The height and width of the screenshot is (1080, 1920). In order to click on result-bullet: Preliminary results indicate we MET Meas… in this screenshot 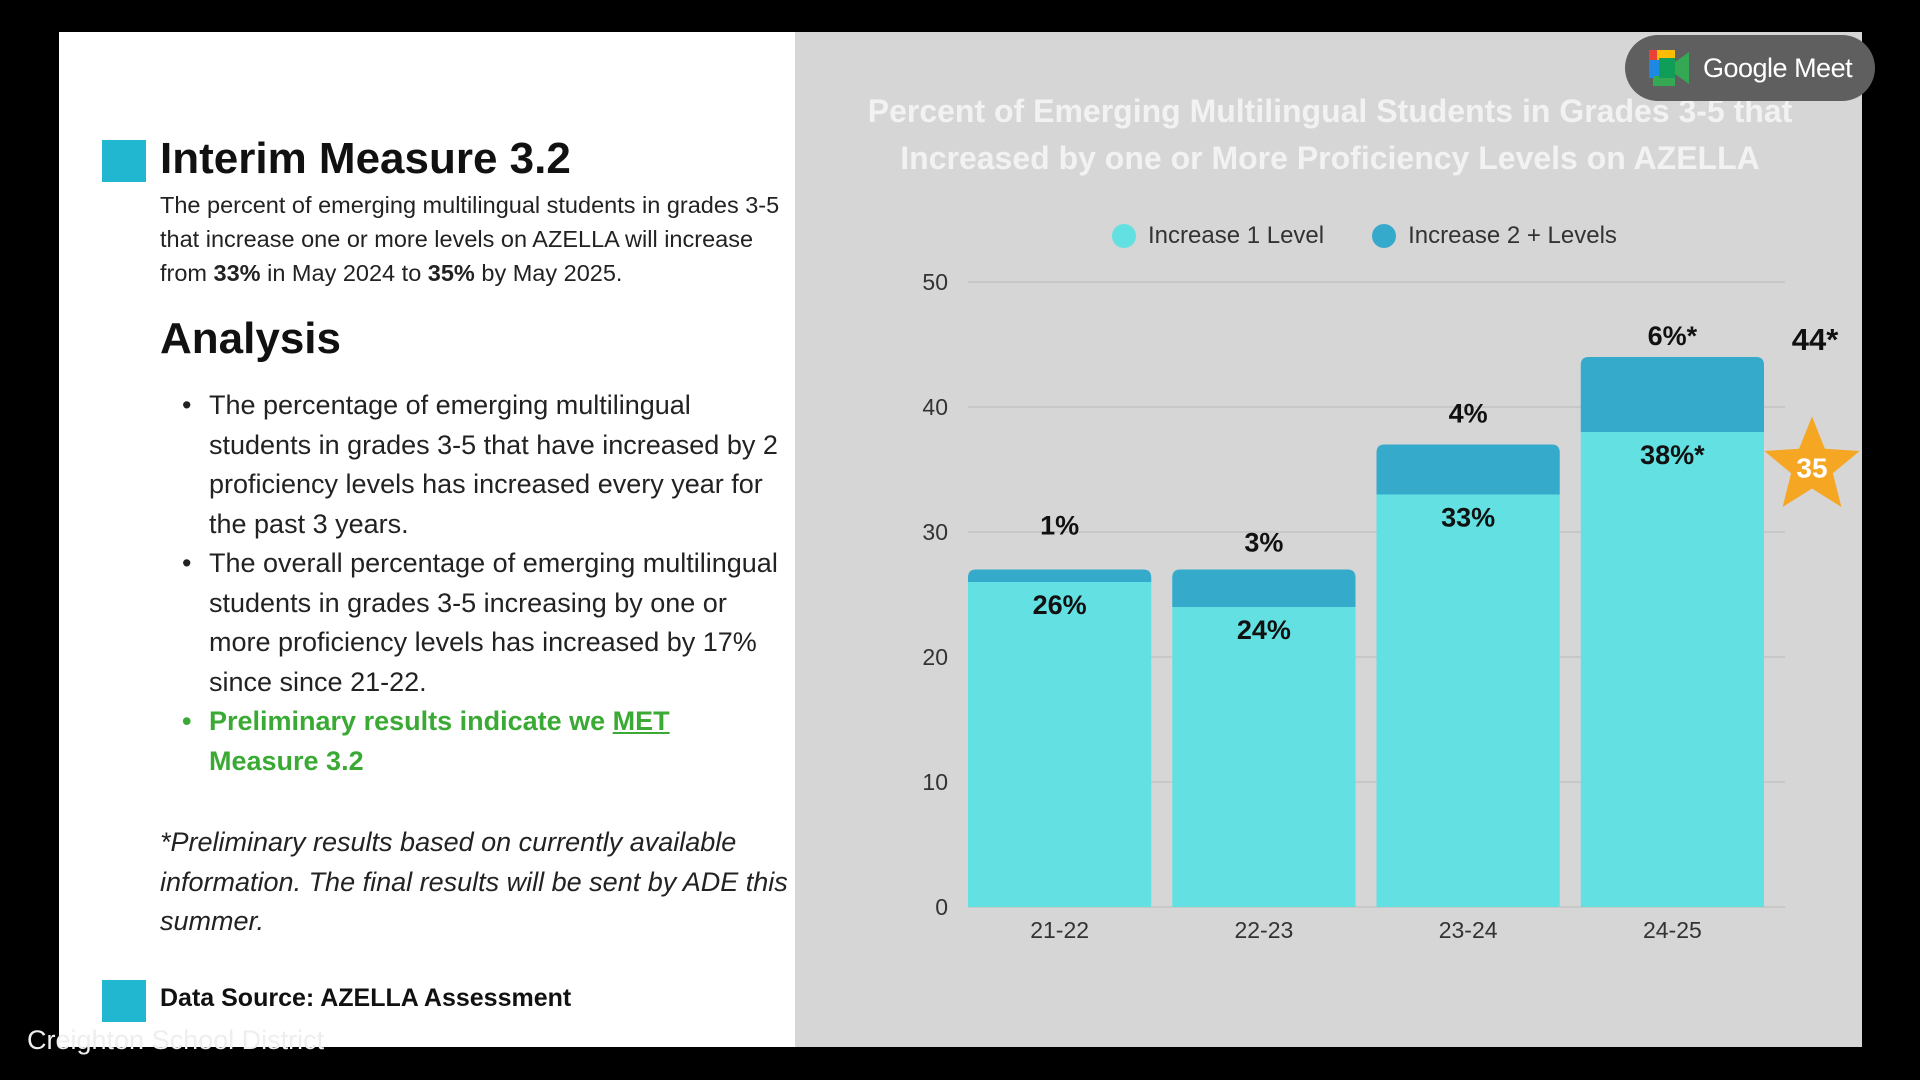, I will do `click(475, 741)`.